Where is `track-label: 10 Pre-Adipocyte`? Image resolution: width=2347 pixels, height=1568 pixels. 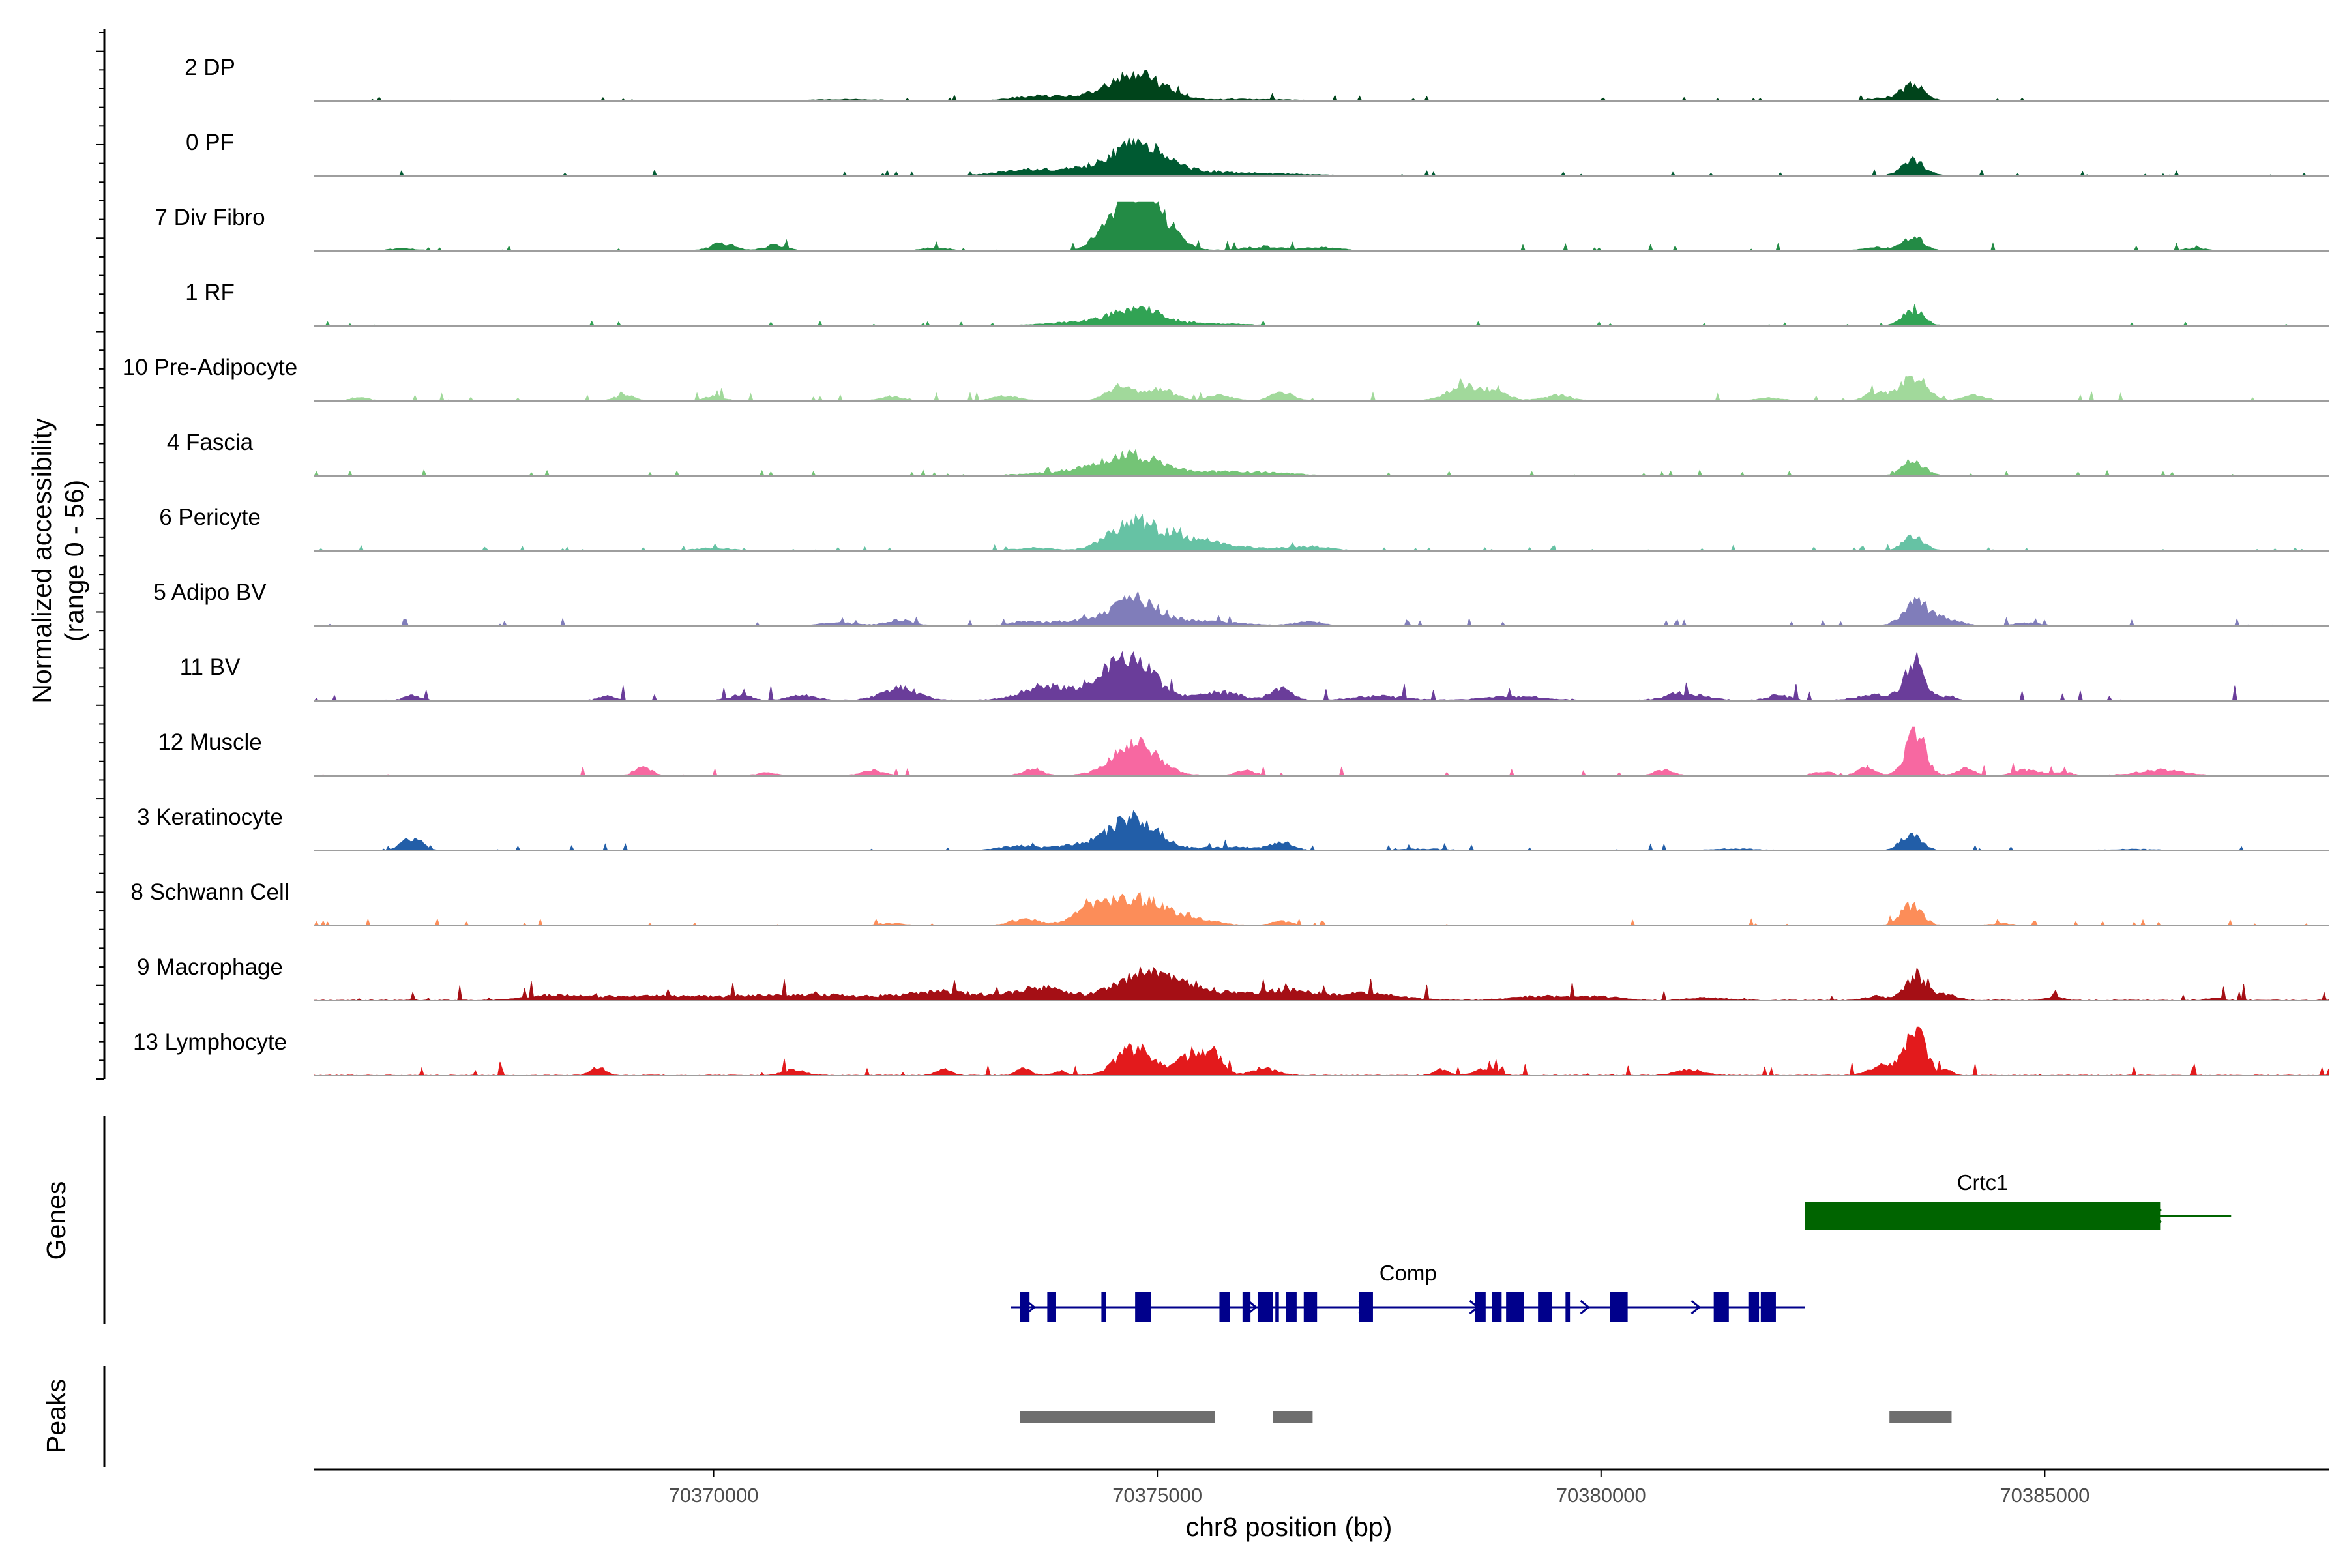 track-label: 10 Pre-Adipocyte is located at coordinates (210, 367).